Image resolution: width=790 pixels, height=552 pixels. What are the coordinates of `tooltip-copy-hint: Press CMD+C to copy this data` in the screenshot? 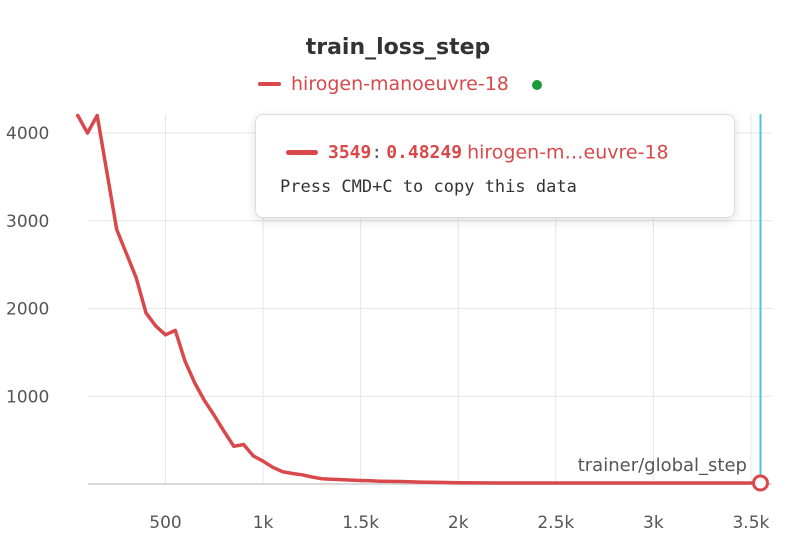 It's located at (428, 187).